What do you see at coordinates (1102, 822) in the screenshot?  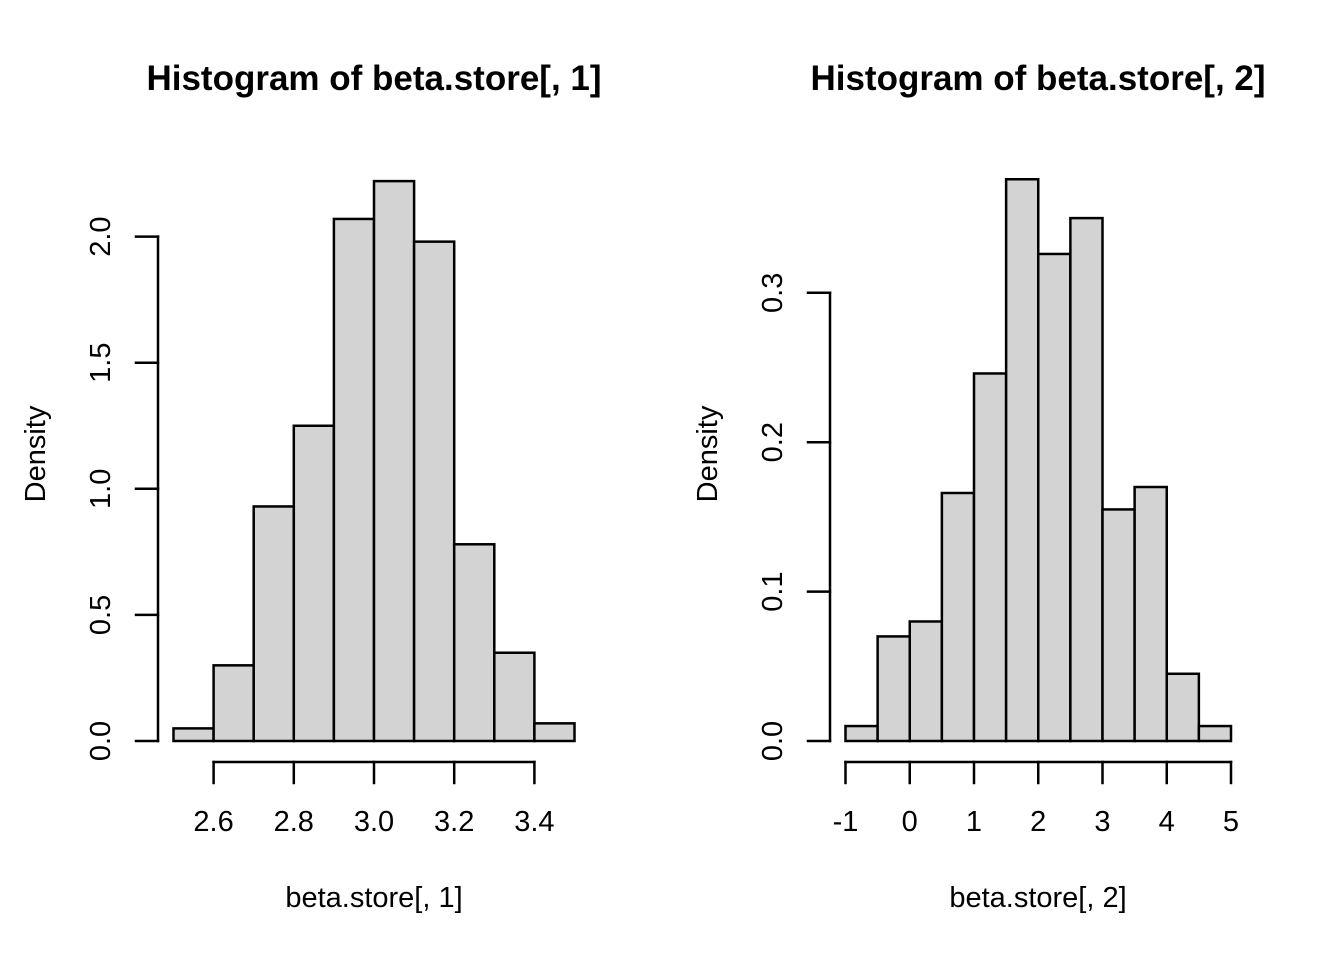 I see `x-tick-label: 3` at bounding box center [1102, 822].